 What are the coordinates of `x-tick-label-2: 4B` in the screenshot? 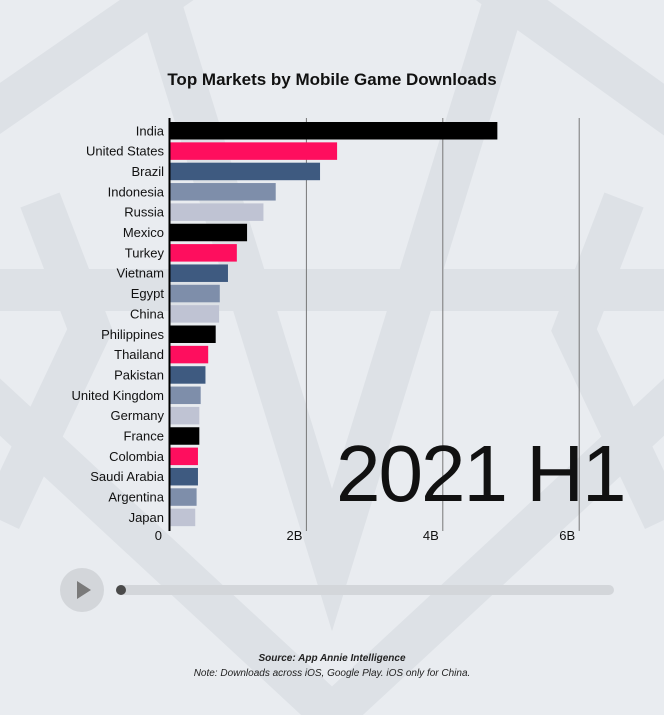 It's located at (431, 535).